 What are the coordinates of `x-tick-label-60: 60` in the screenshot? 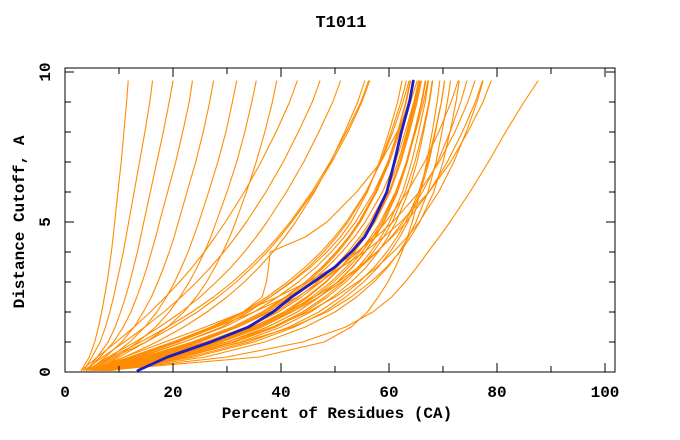 It's located at (388, 393).